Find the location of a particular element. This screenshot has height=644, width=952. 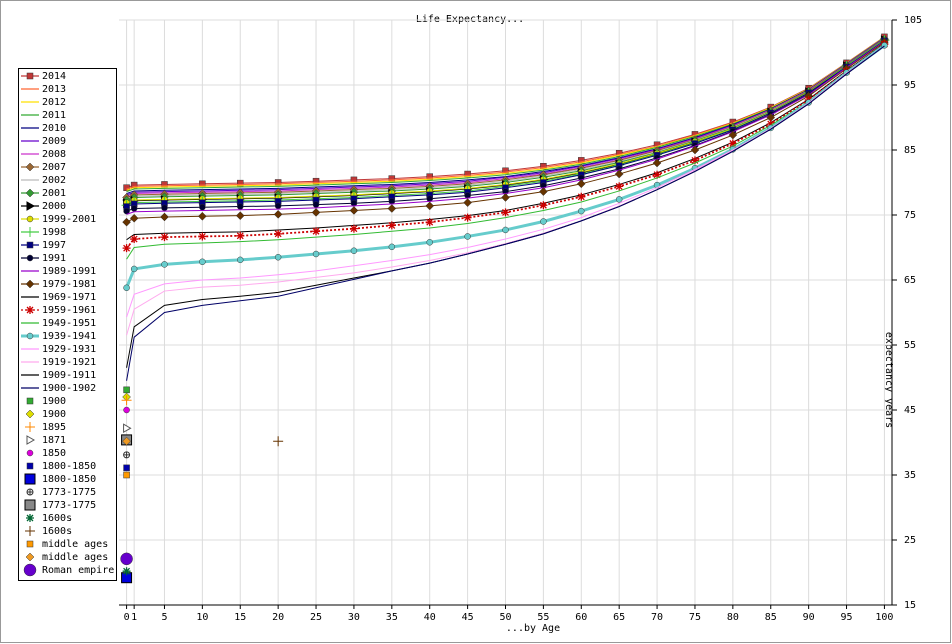

legend-label: 1989-1991 is located at coordinates (69, 271).